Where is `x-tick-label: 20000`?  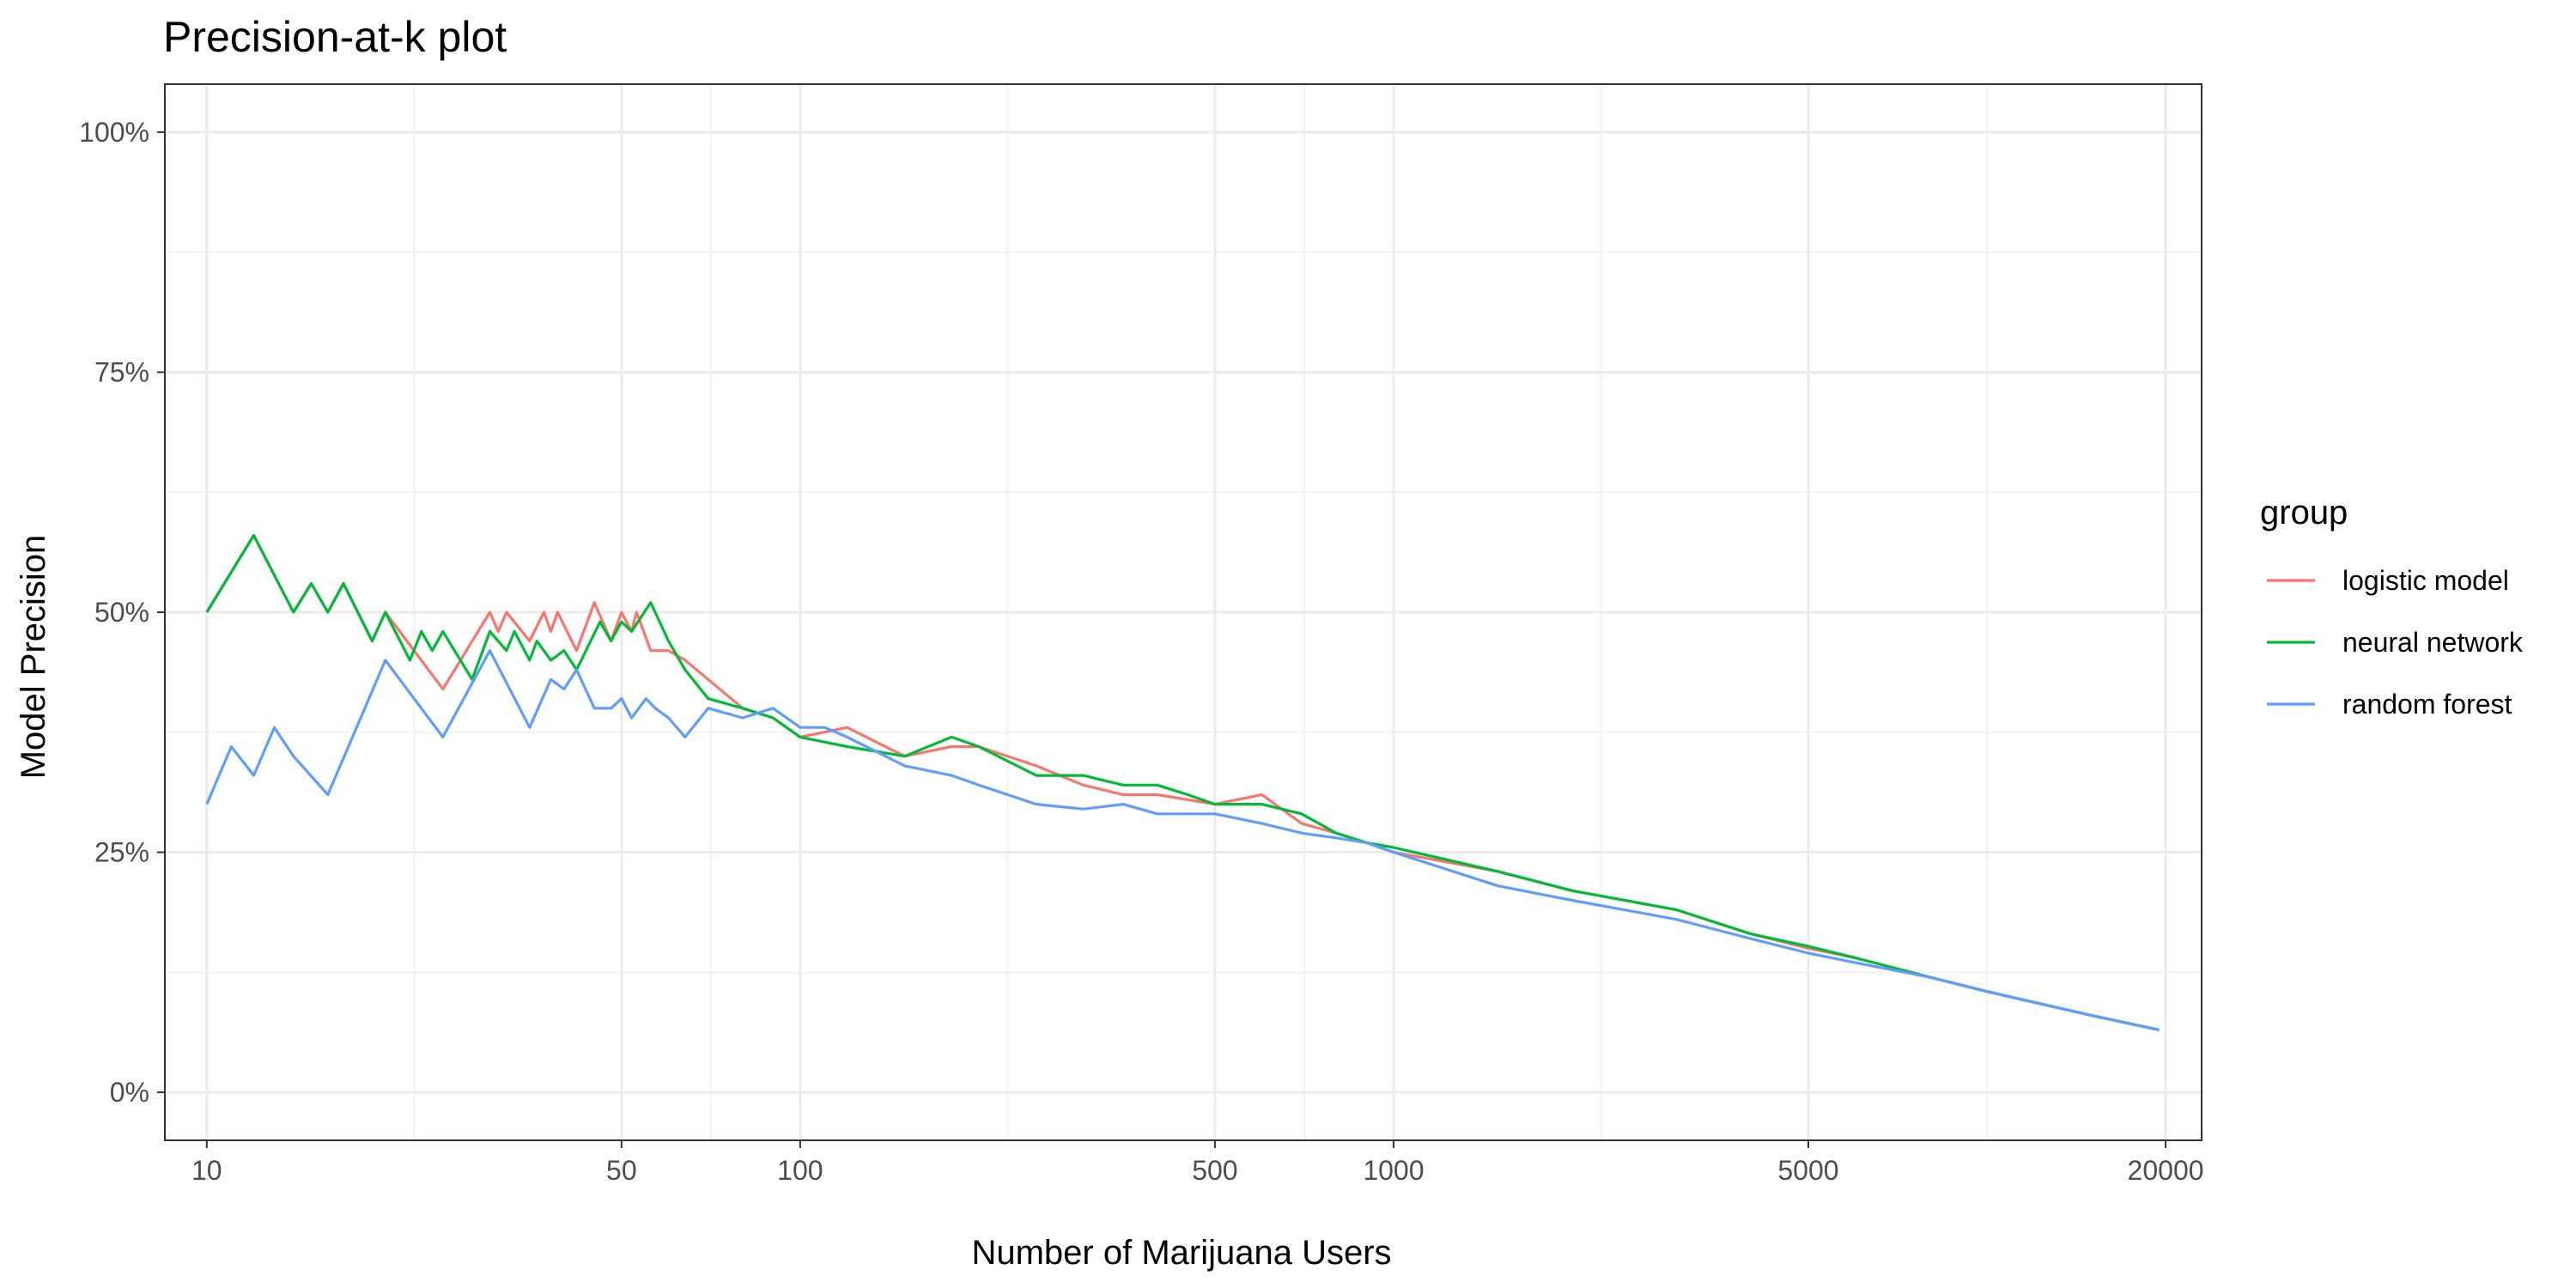
x-tick-label: 20000 is located at coordinates (2166, 1170).